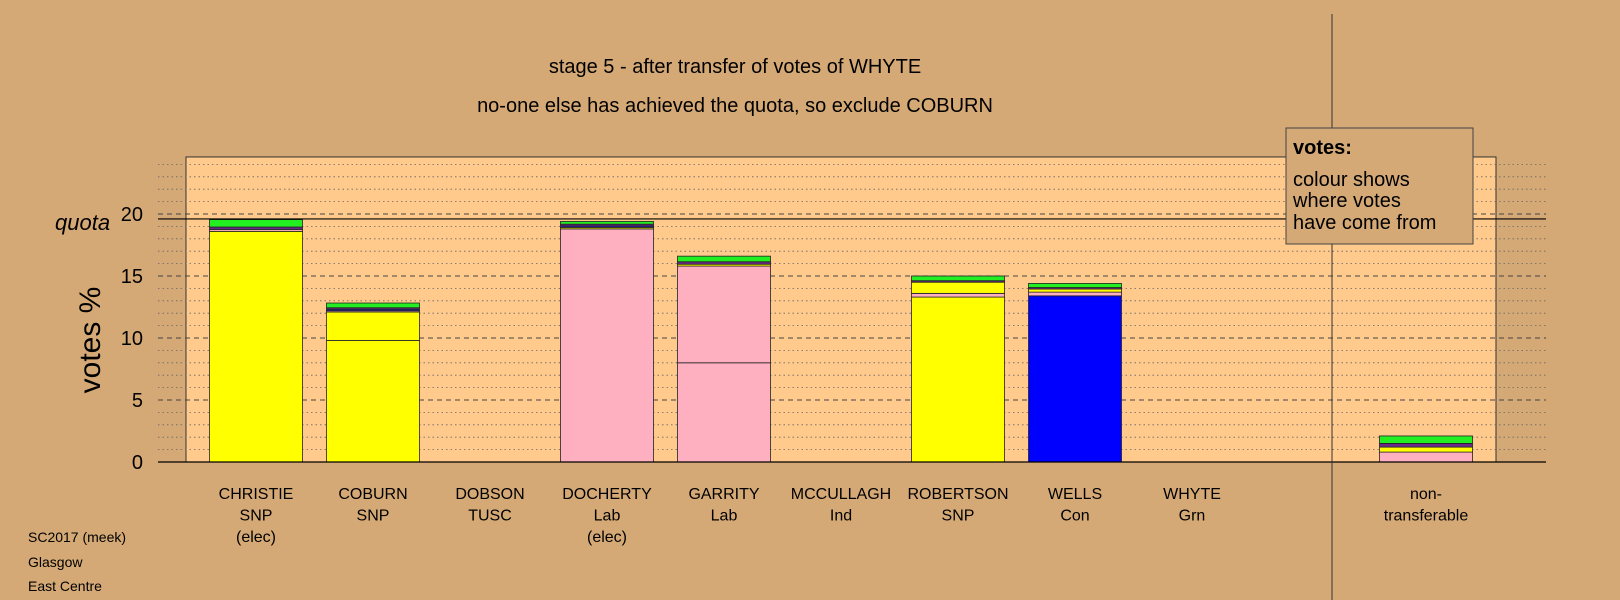 The image size is (1620, 600). What do you see at coordinates (1364, 223) in the screenshot?
I see `legend-line-3: have come from` at bounding box center [1364, 223].